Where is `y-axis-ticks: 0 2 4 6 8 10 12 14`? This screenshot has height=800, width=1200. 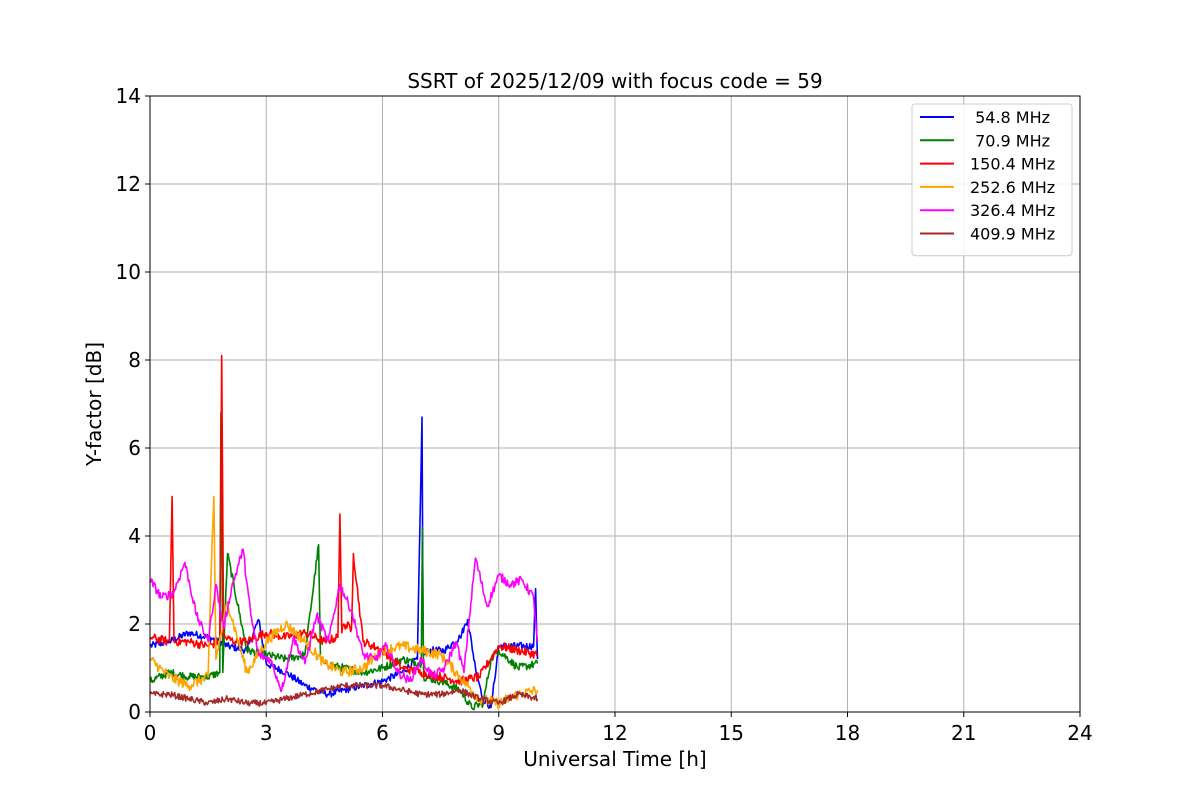
y-axis-ticks: 0 2 4 6 8 10 12 14 is located at coordinates (133, 404).